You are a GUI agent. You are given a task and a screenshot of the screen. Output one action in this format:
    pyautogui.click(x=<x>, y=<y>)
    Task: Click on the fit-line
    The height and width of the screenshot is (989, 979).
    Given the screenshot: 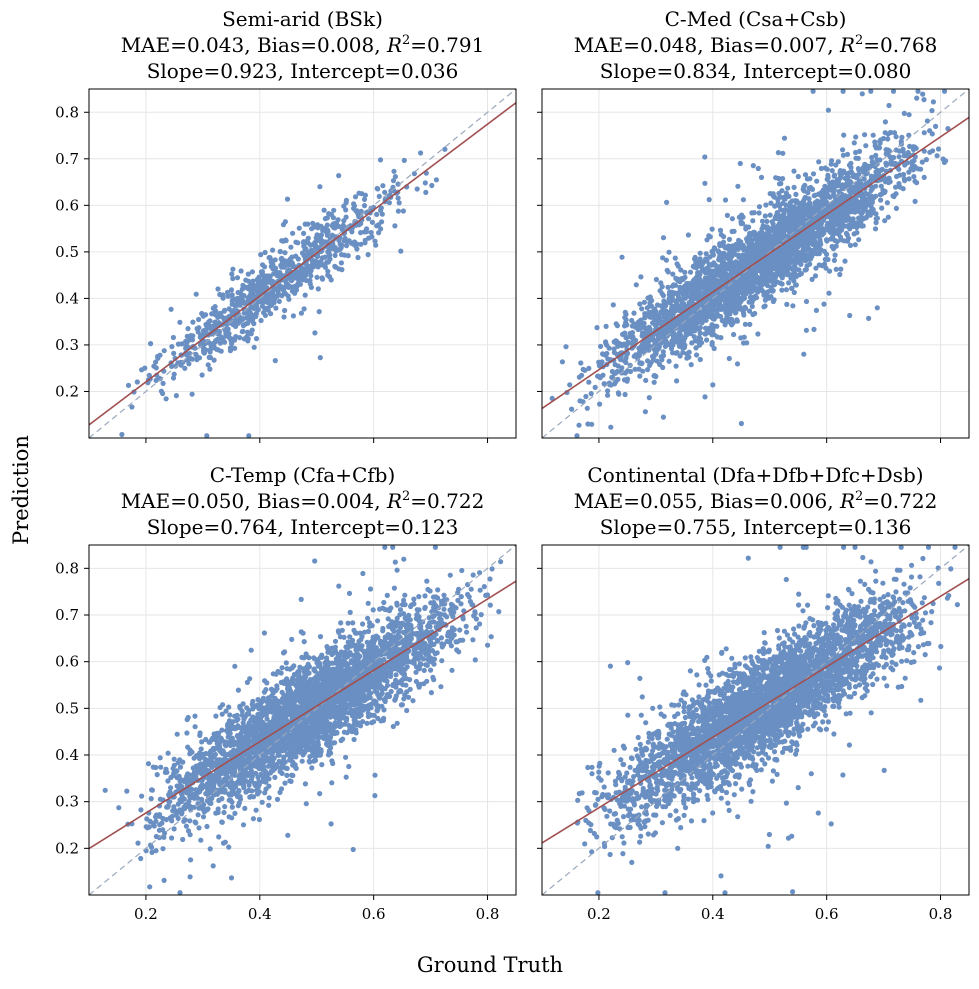 What is the action you would take?
    pyautogui.click(x=302, y=264)
    